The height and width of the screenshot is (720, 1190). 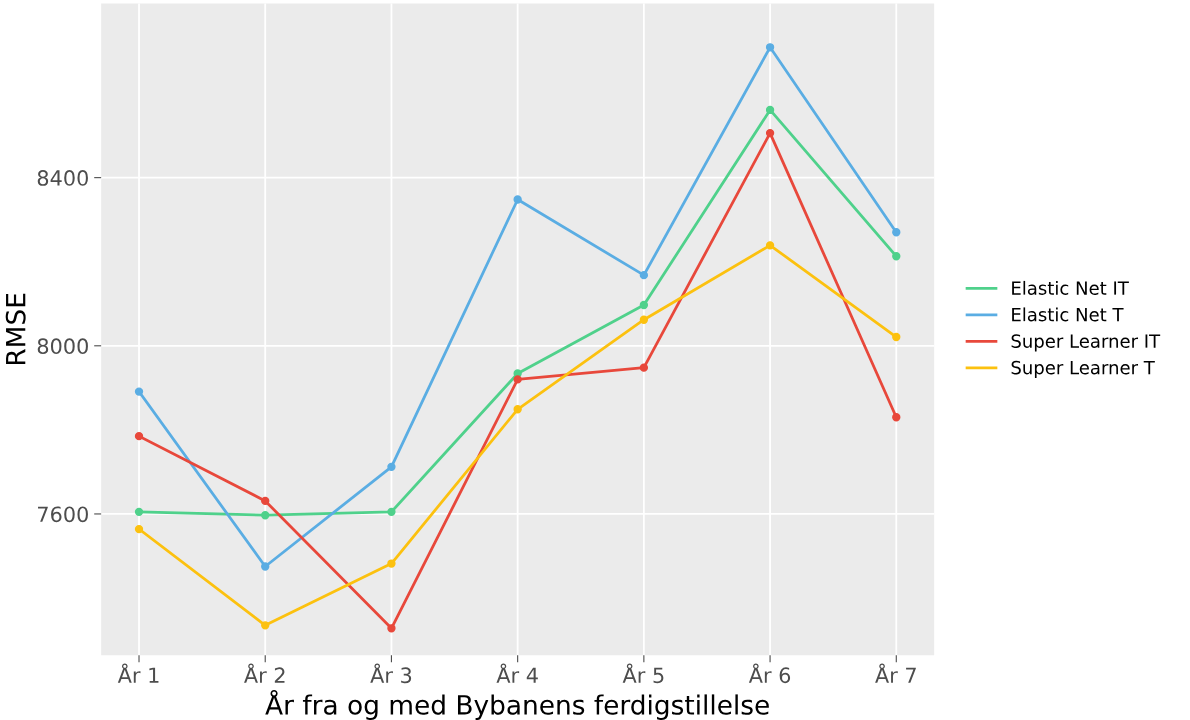 I want to click on x-tick-label: År 7, so click(x=895, y=673).